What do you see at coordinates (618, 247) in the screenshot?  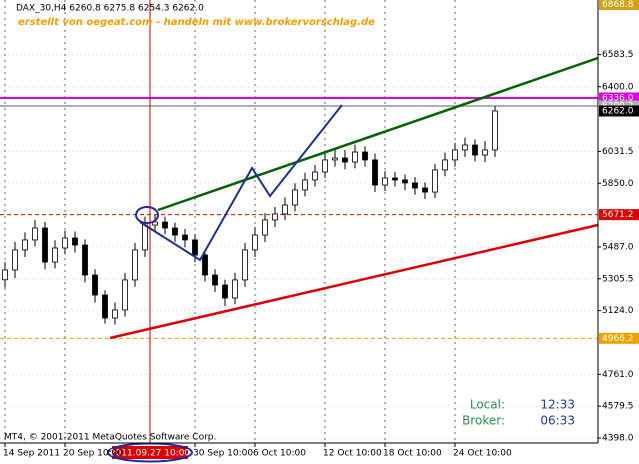 I see `y-tick-label: 5487.0` at bounding box center [618, 247].